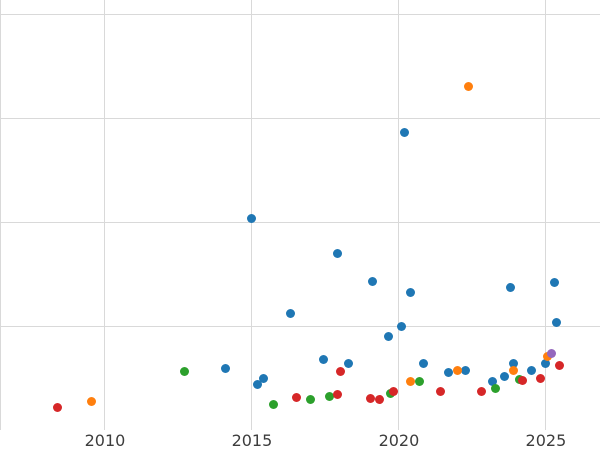 The width and height of the screenshot is (600, 450). Describe the element at coordinates (300, 440) in the screenshot. I see `x-axis: 2010 2015 2020 2025` at that location.